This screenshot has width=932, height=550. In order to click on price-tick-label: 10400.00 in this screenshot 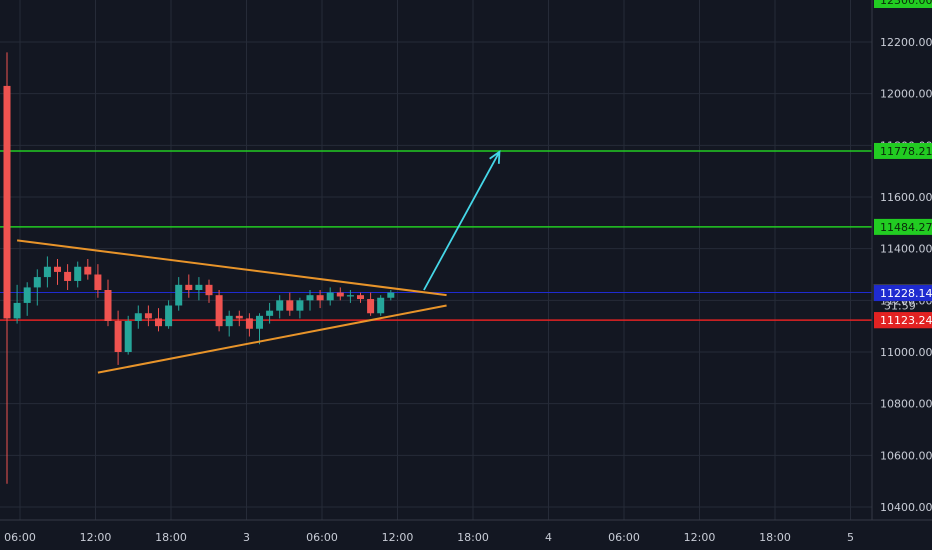, I will do `click(906, 507)`.